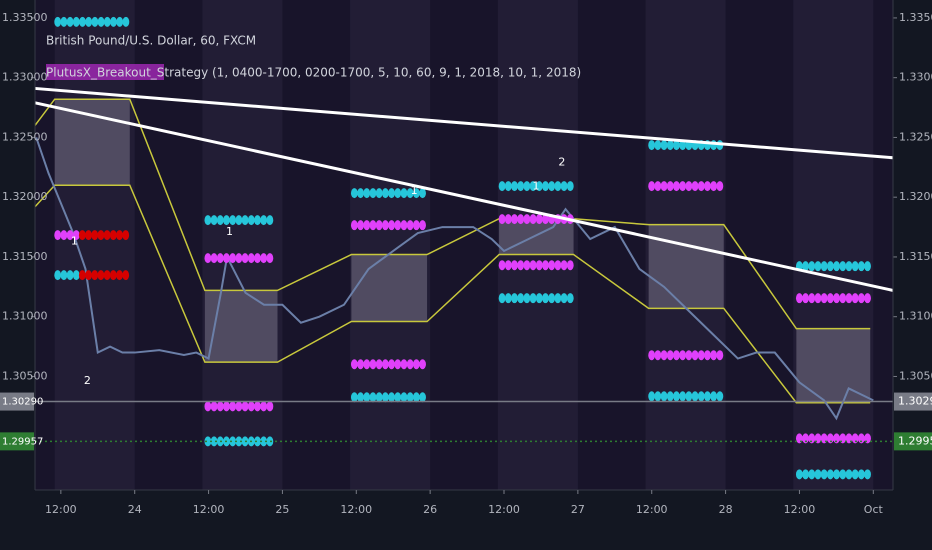 The image size is (932, 550). I want to click on y-tick-label: 1.30500, so click(915, 375).